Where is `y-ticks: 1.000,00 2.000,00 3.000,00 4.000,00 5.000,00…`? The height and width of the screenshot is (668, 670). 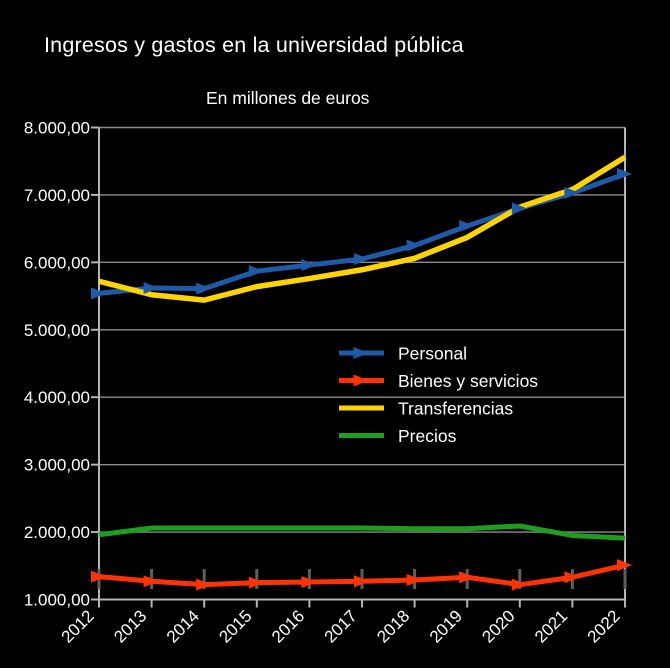 y-ticks: 1.000,00 2.000,00 3.000,00 4.000,00 5.000,00… is located at coordinates (61, 364).